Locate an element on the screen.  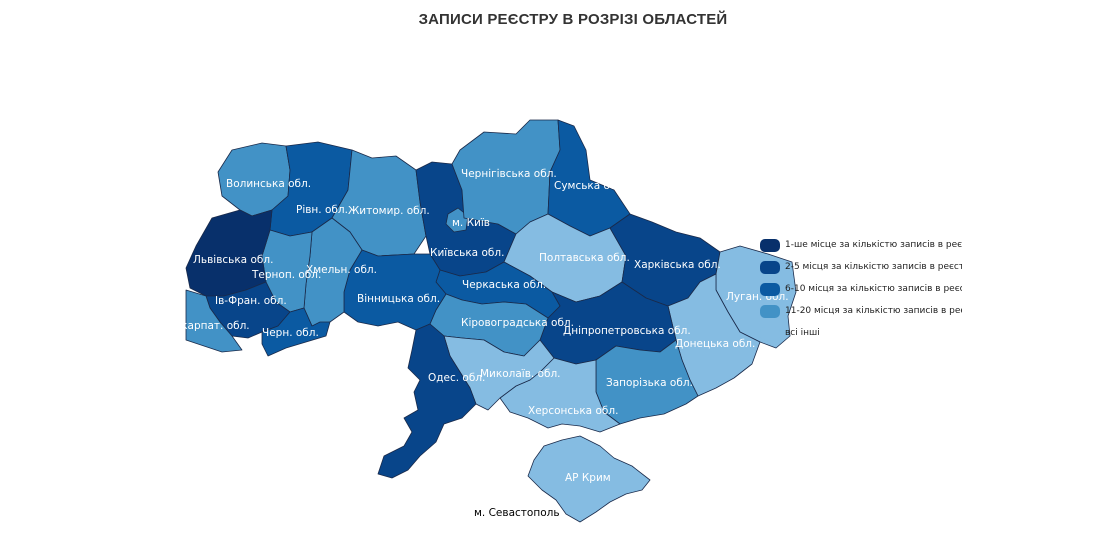
legend-label: 2-5 місця за кількістю записів в реєстрі is located at coordinates (873, 267).